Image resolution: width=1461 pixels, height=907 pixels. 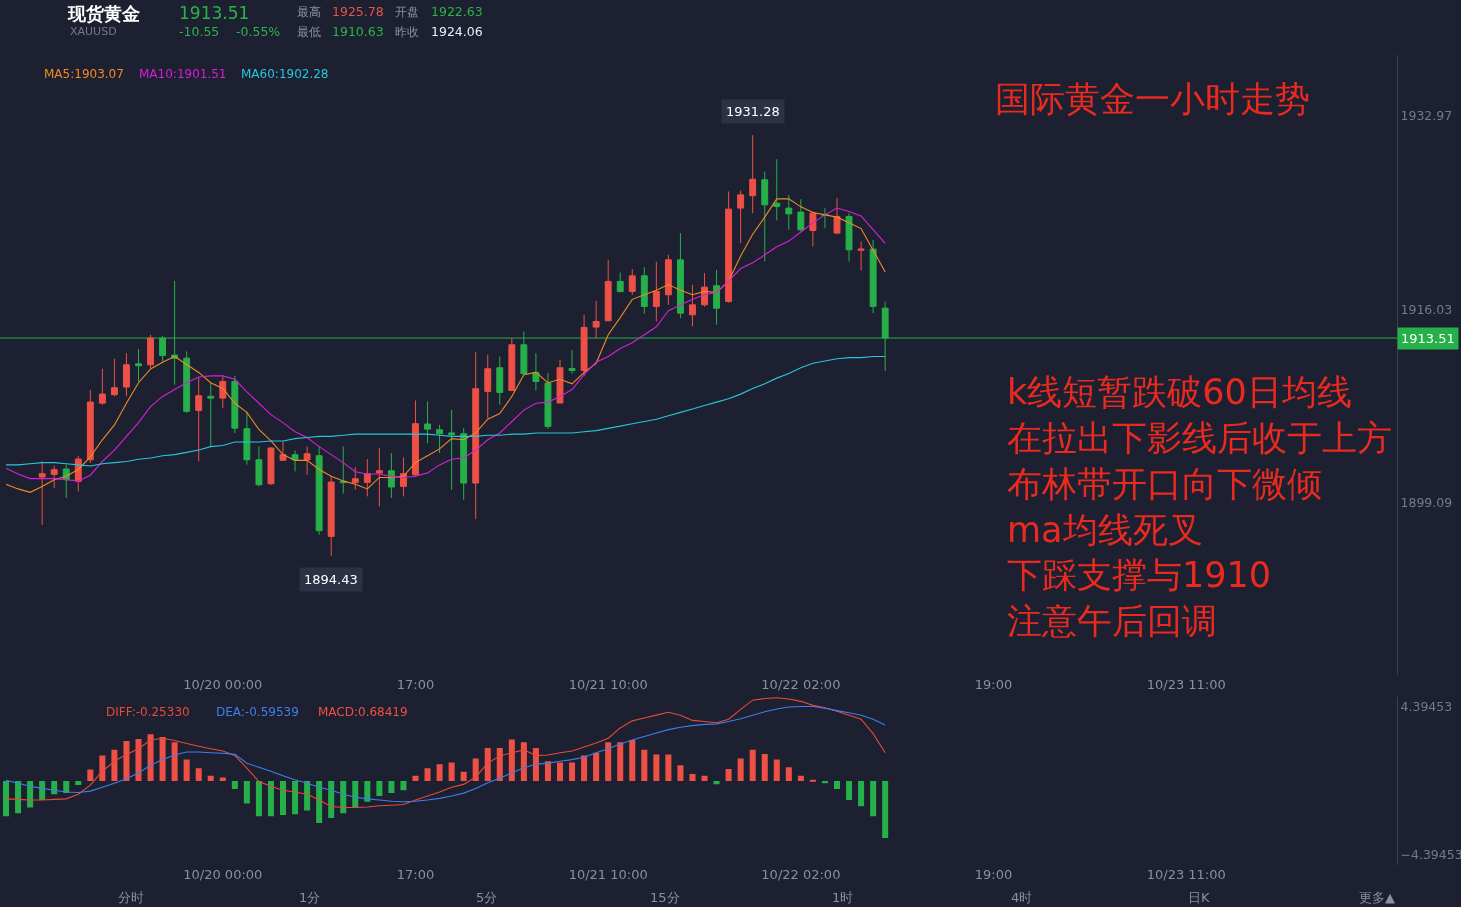 I want to click on text: 1925.78, so click(x=358, y=11).